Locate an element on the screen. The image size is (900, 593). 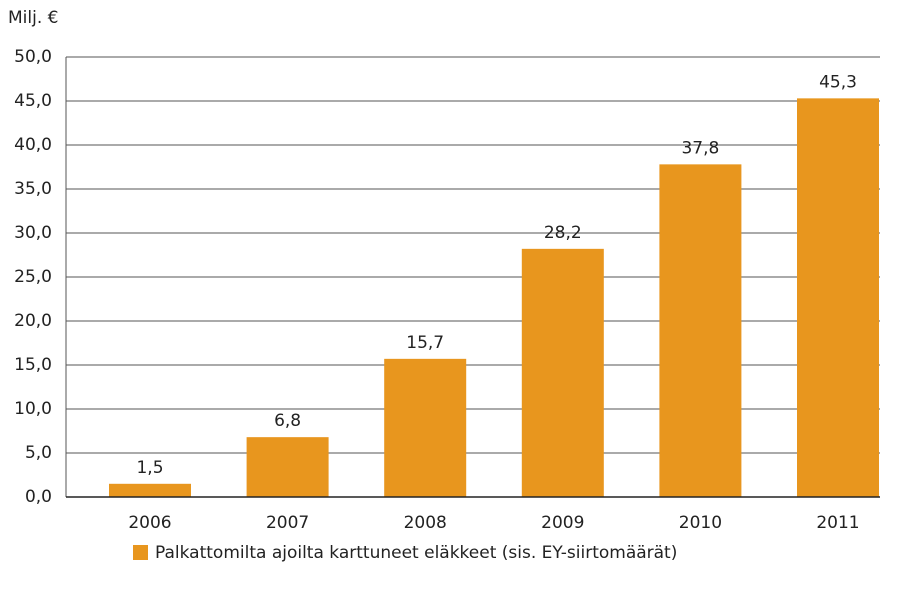
value-label: 45,3 is located at coordinates (838, 82).